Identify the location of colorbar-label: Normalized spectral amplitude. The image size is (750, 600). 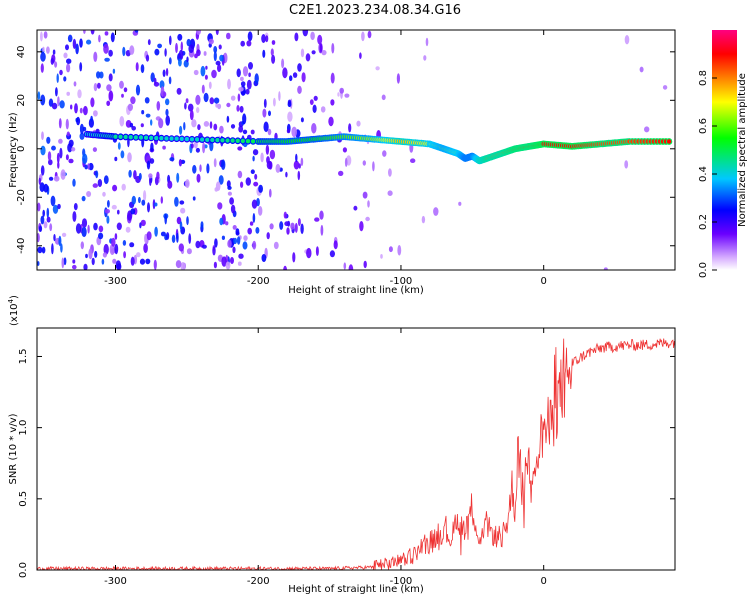
(742, 150).